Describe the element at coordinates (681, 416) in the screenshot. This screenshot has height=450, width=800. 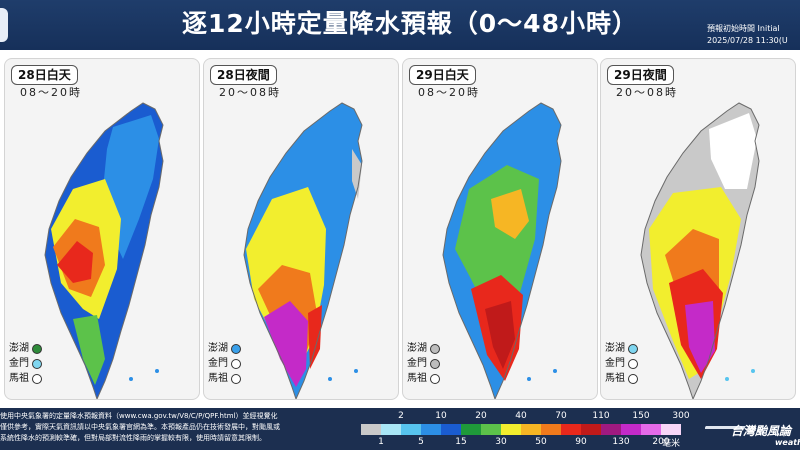
I see `legend-tick-label: 300` at that location.